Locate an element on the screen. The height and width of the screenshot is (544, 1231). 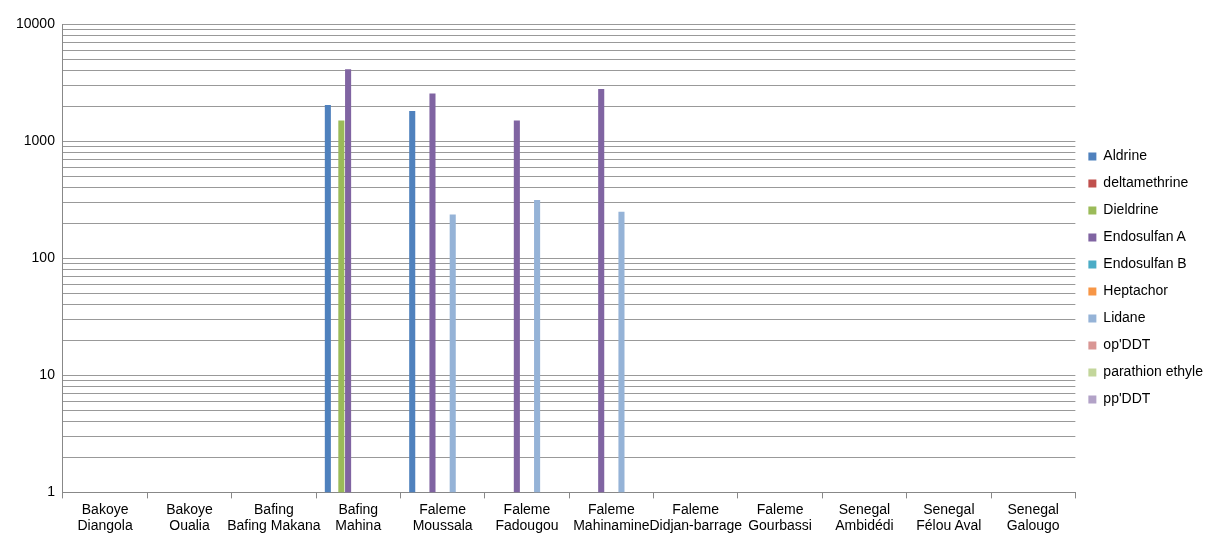
legend-label: deltamethrine is located at coordinates (1146, 182).